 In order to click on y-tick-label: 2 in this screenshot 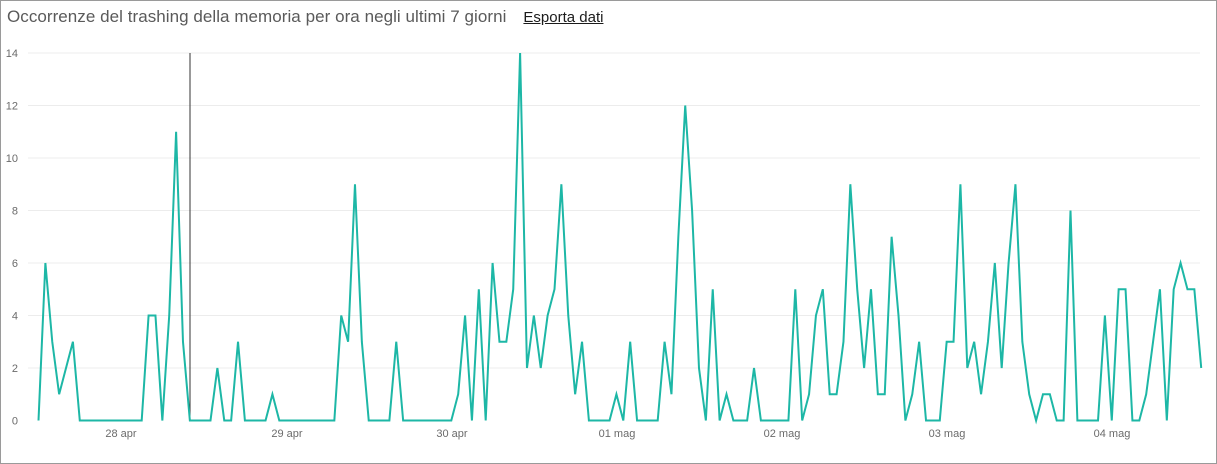, I will do `click(15, 369)`.